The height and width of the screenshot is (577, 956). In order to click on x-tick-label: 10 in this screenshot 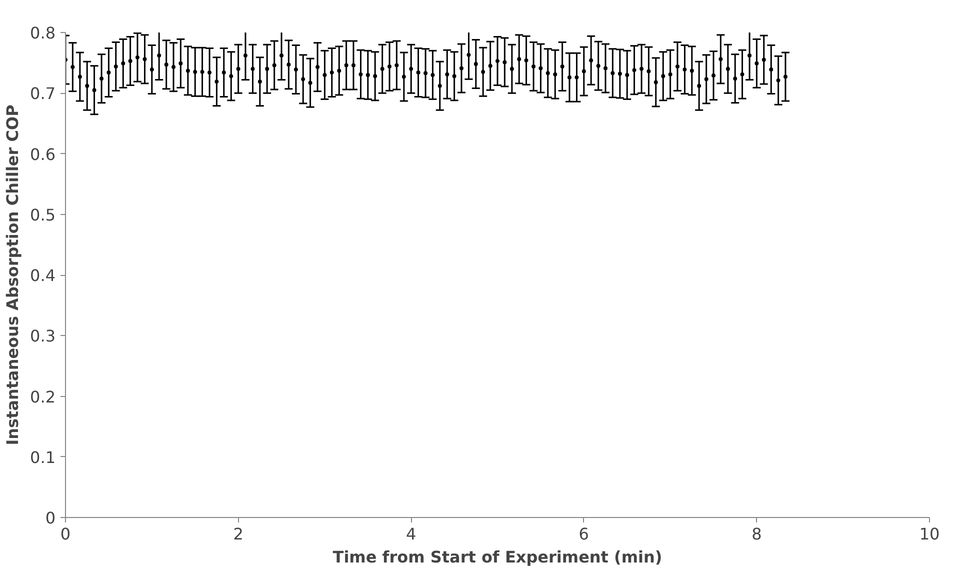, I will do `click(929, 534)`.